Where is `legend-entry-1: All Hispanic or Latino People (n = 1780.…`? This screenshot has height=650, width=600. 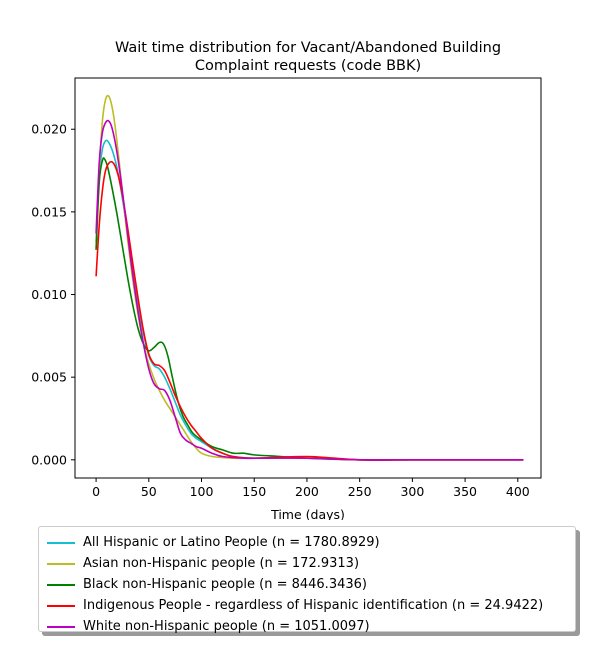 legend-entry-1: All Hispanic or Latino People (n = 1780.… is located at coordinates (307, 542).